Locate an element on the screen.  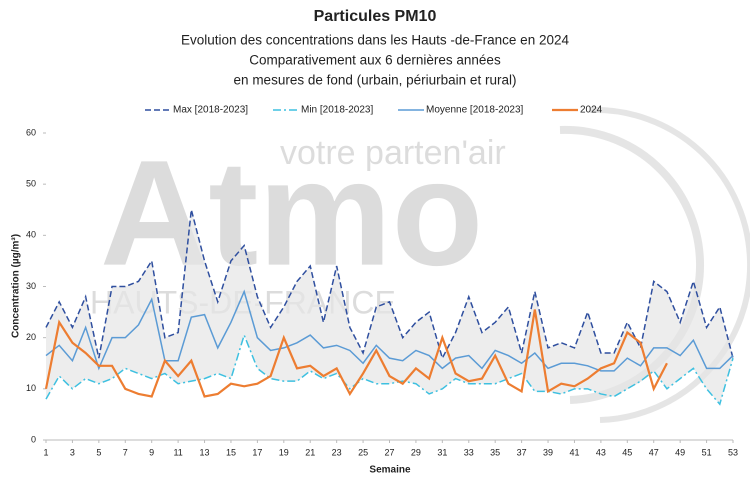
x-tick-label: 47 is located at coordinates (654, 452).